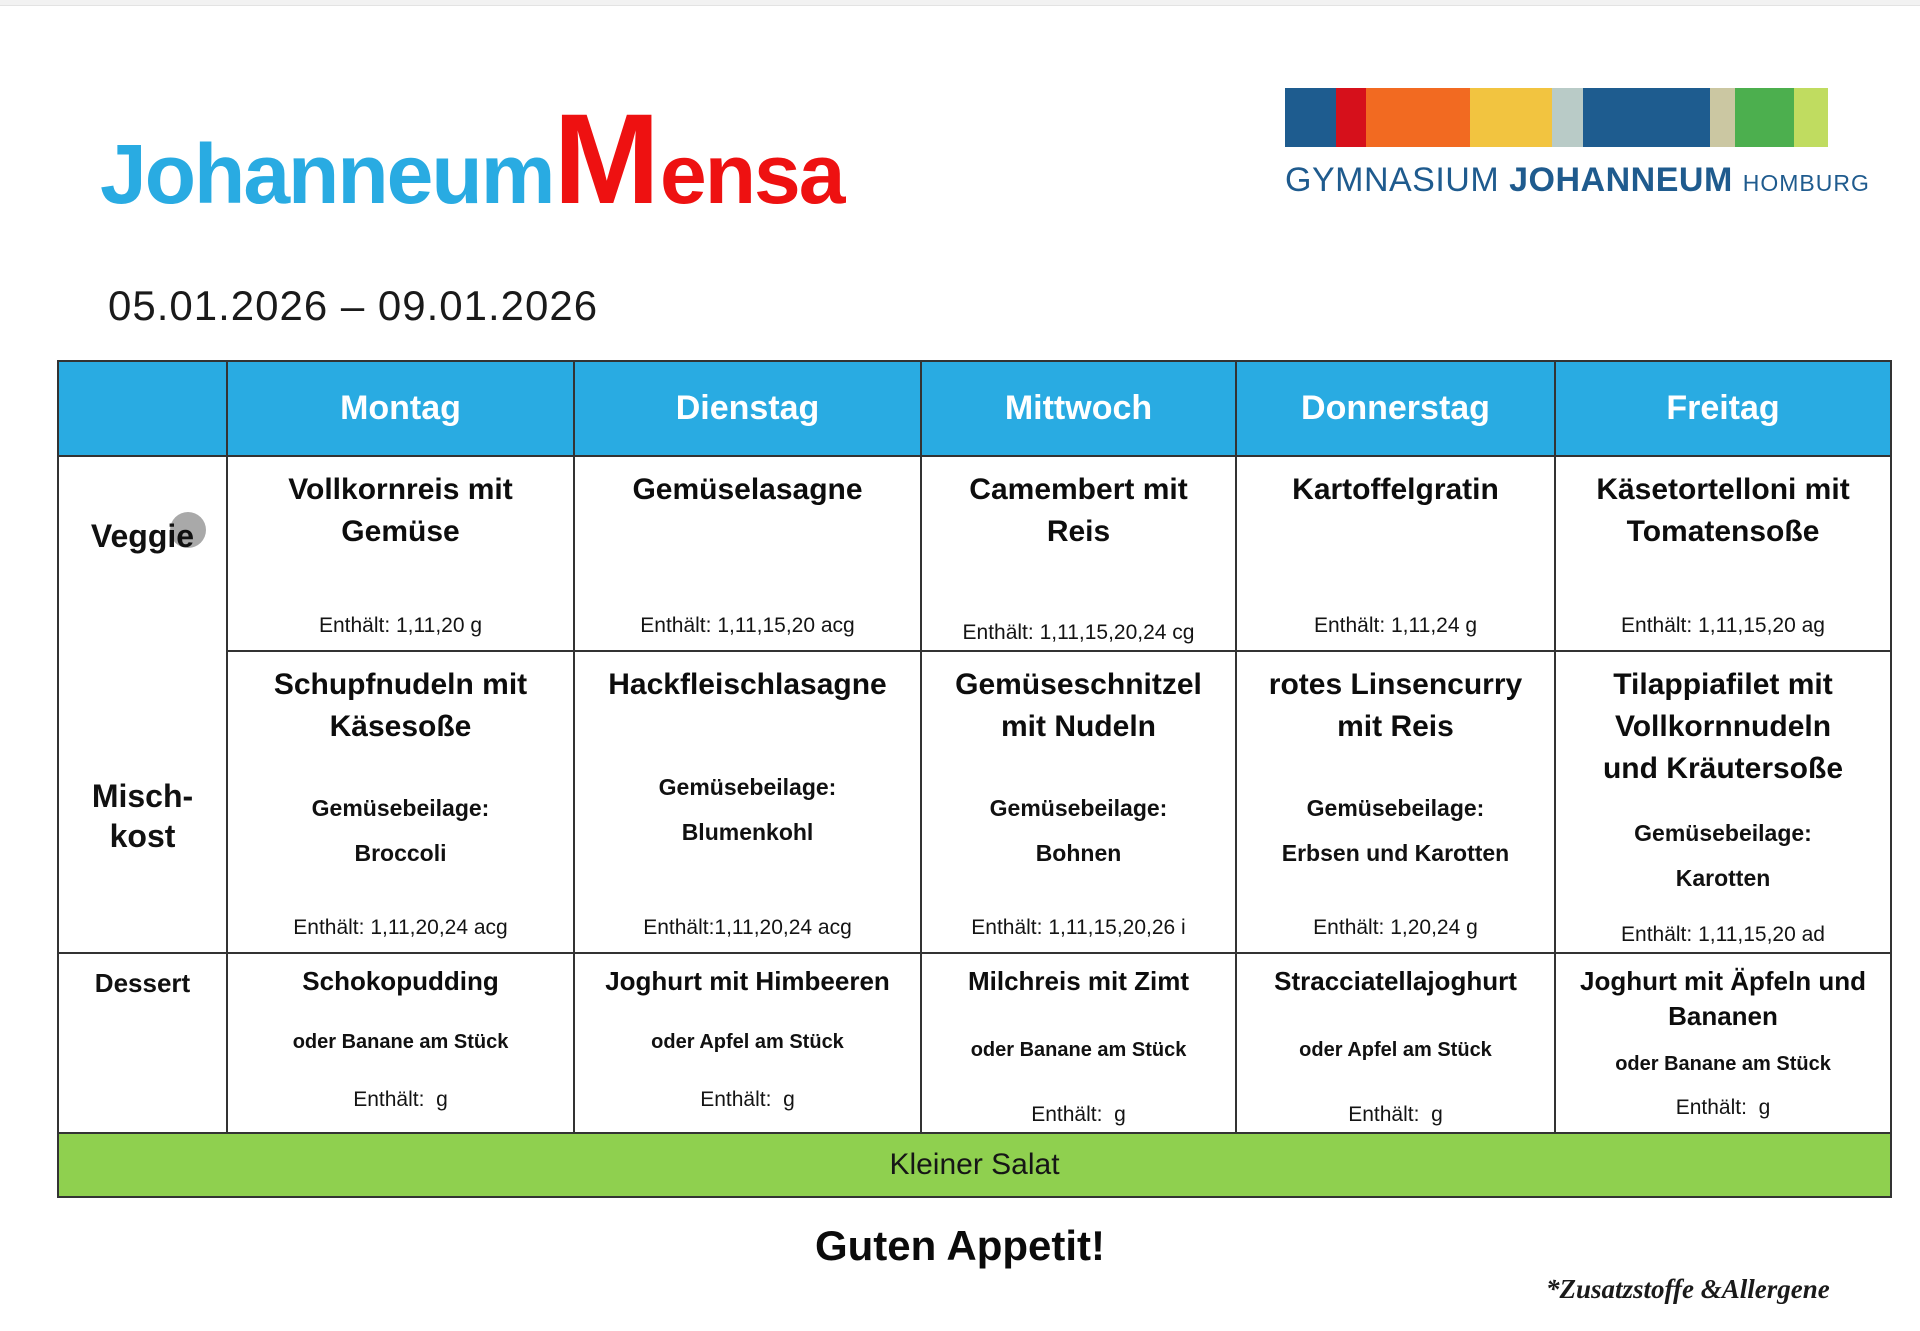 The width and height of the screenshot is (1920, 1331). Describe the element at coordinates (1395, 1049) in the screenshot. I see `dessert-alternative: oder Apfel am Stück` at that location.